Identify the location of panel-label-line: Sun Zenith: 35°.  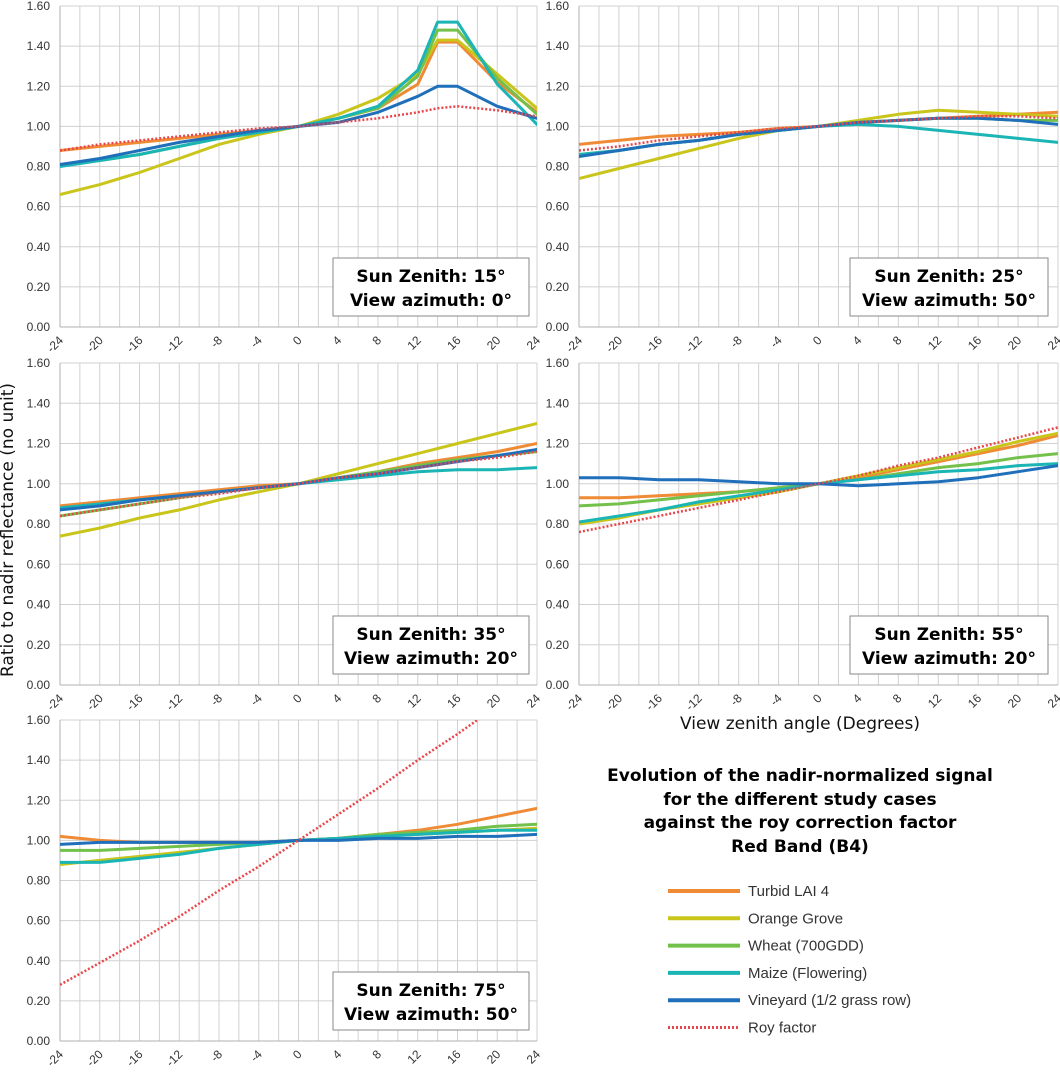
(430, 635).